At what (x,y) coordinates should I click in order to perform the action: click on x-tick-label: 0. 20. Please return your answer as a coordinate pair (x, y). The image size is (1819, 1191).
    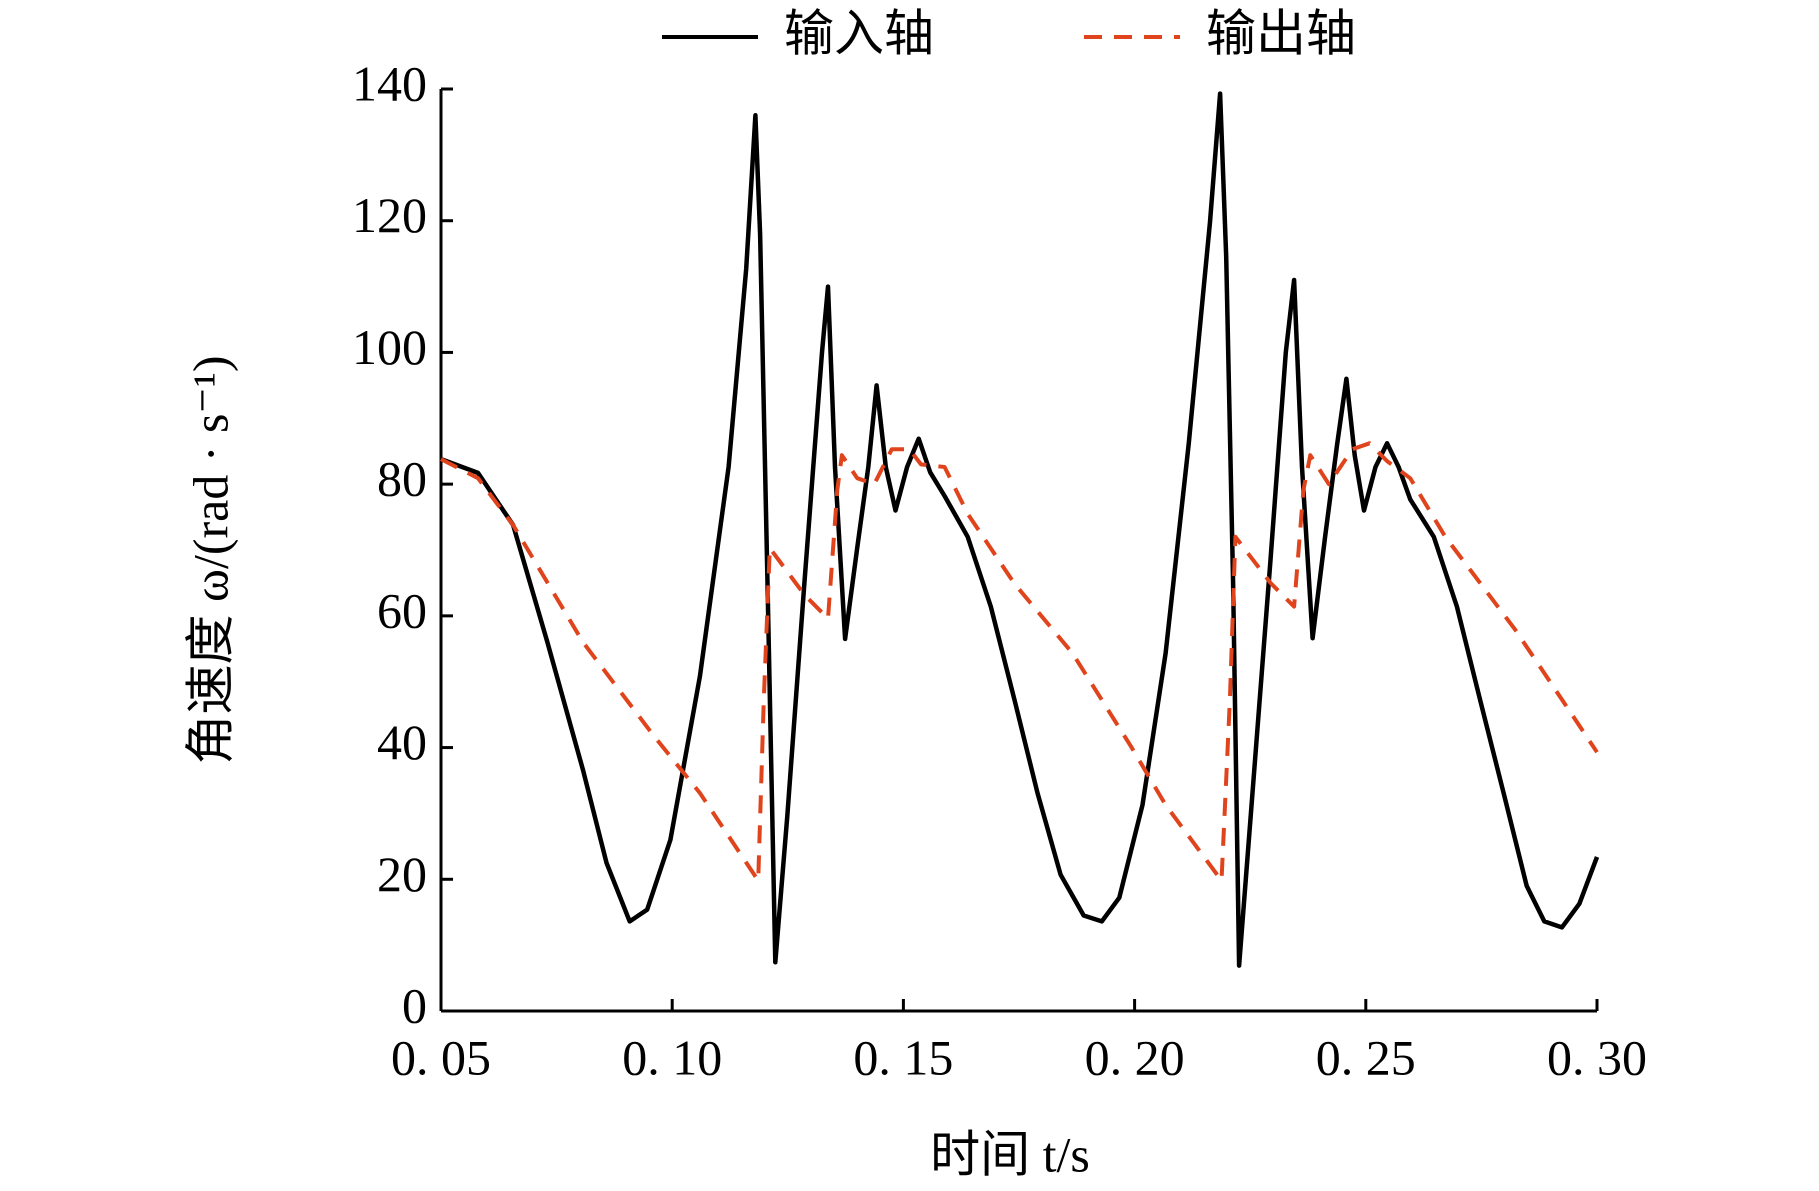
    Looking at the image, I should click on (1135, 1057).